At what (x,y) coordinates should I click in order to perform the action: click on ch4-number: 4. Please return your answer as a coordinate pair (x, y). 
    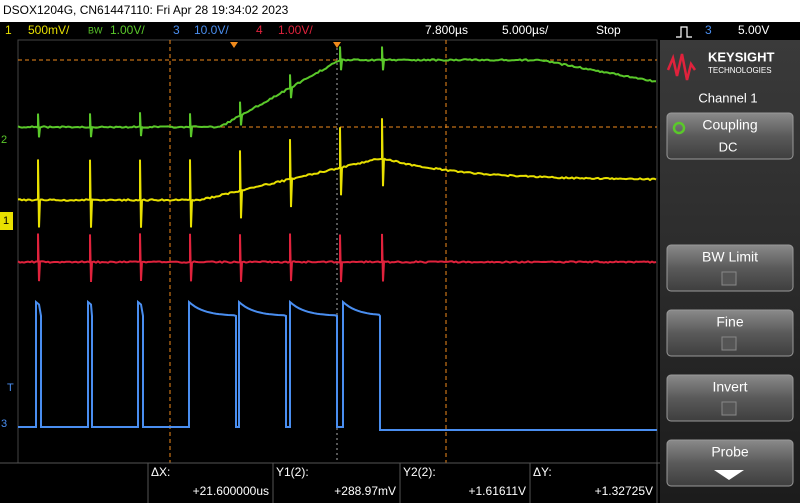
    Looking at the image, I should click on (259, 30).